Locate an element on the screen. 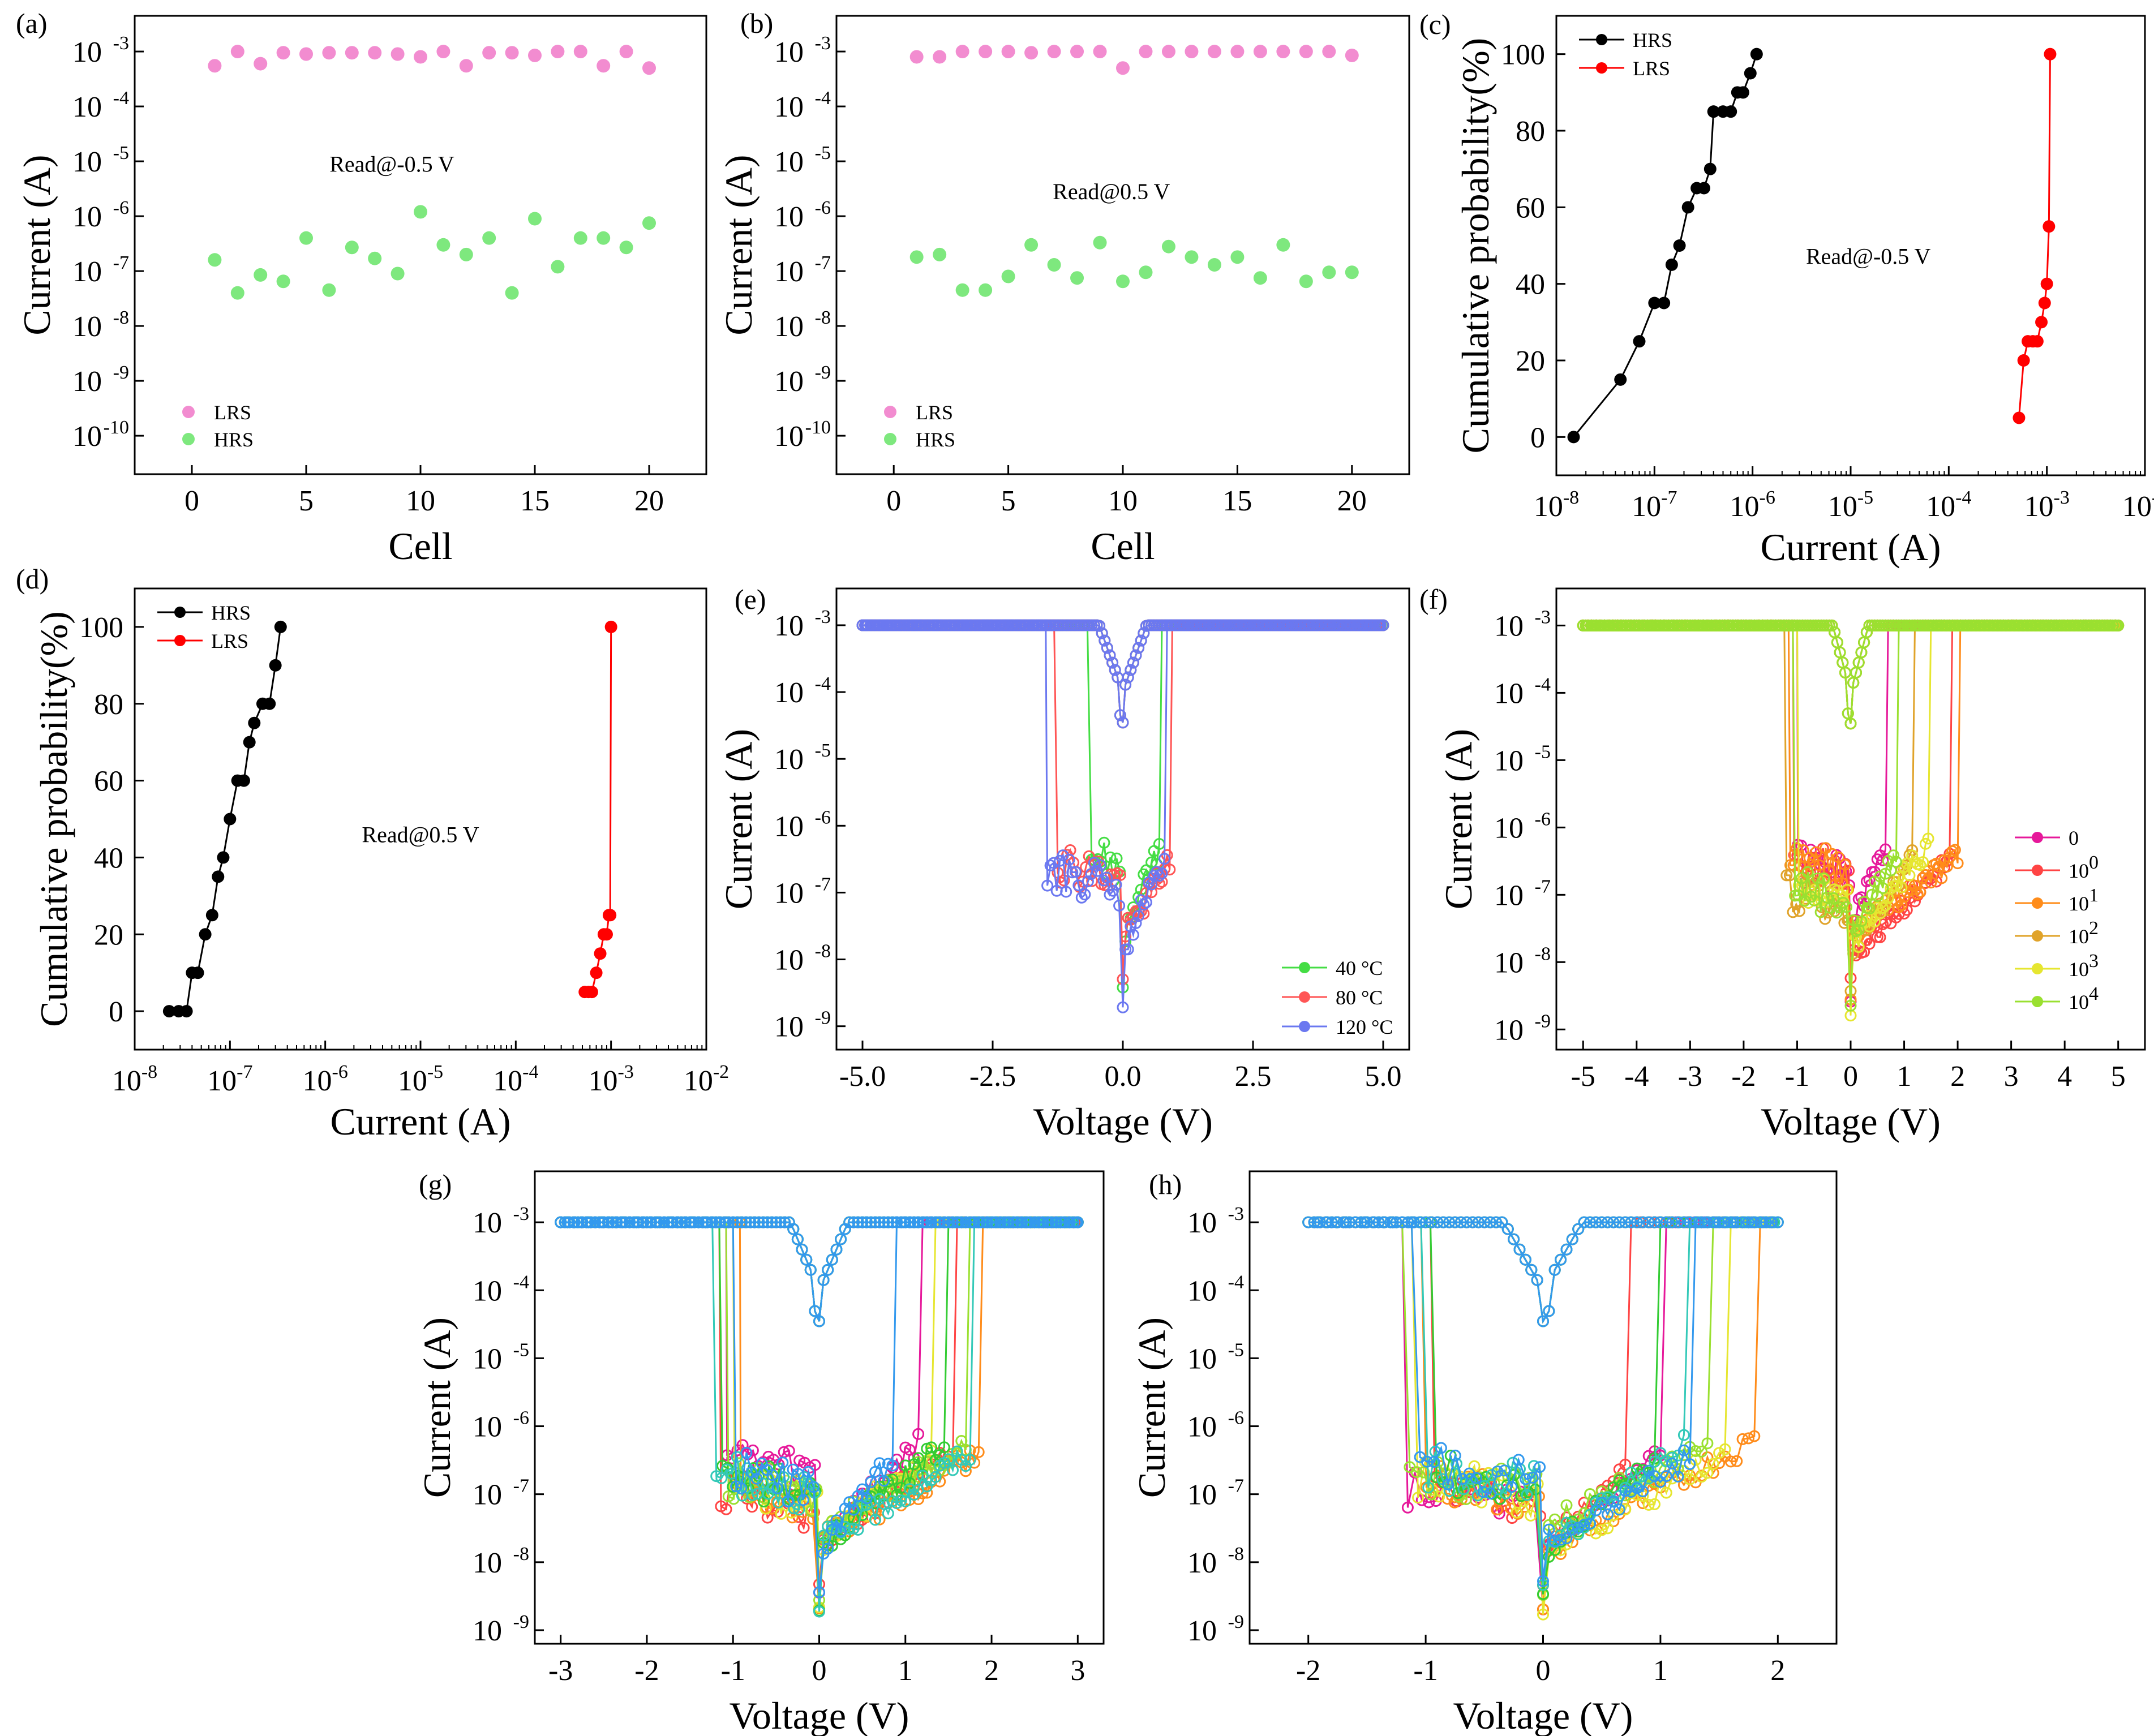 This screenshot has height=1736, width=2154. y-tick-label: 10-10 is located at coordinates (802, 435).